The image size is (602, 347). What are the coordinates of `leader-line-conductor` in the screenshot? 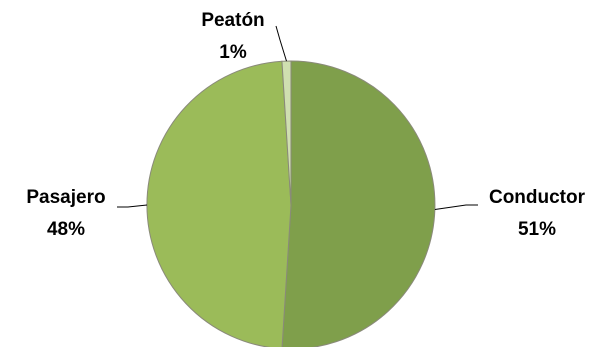 It's located at (456, 207).